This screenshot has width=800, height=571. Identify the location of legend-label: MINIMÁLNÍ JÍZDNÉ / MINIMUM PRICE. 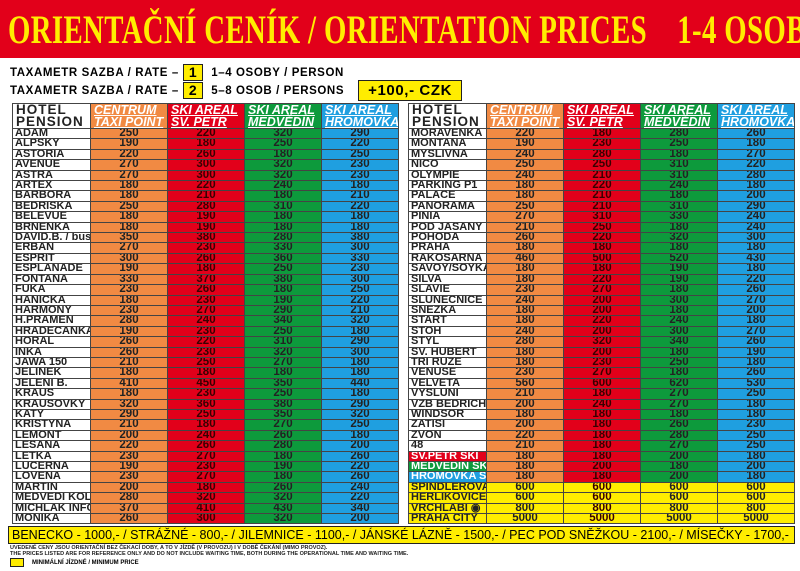
(85, 562).